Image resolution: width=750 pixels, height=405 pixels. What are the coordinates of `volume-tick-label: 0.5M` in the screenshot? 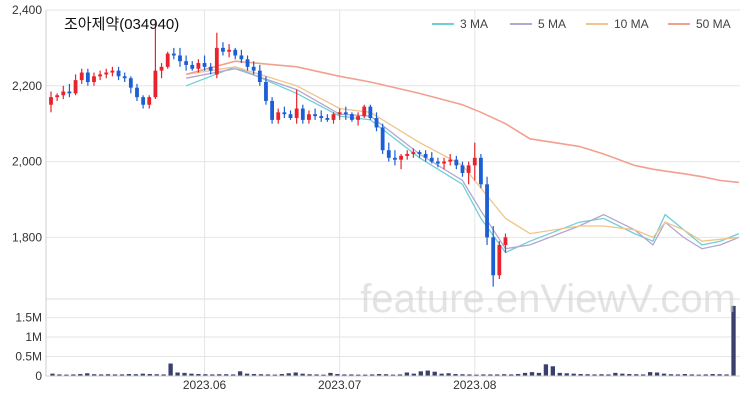 It's located at (28, 357).